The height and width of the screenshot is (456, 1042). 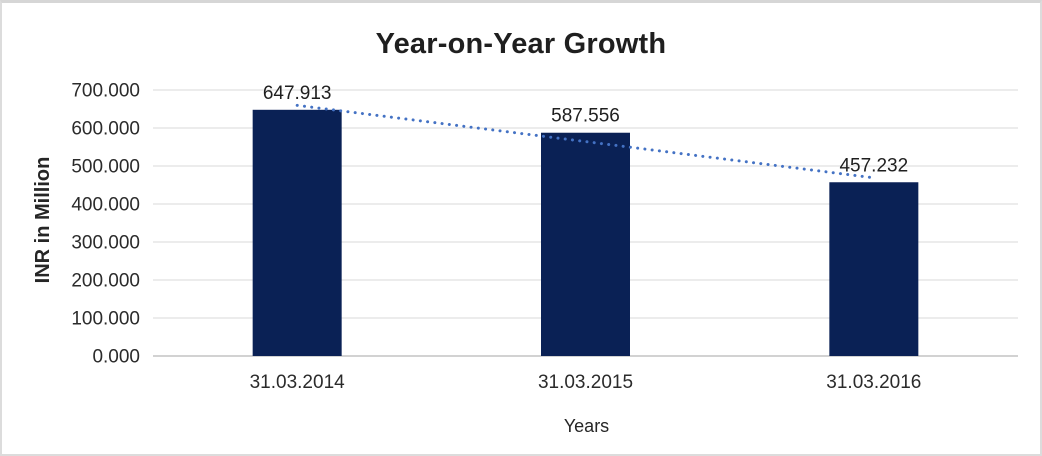 What do you see at coordinates (297, 93) in the screenshot?
I see `data-label: 647.913` at bounding box center [297, 93].